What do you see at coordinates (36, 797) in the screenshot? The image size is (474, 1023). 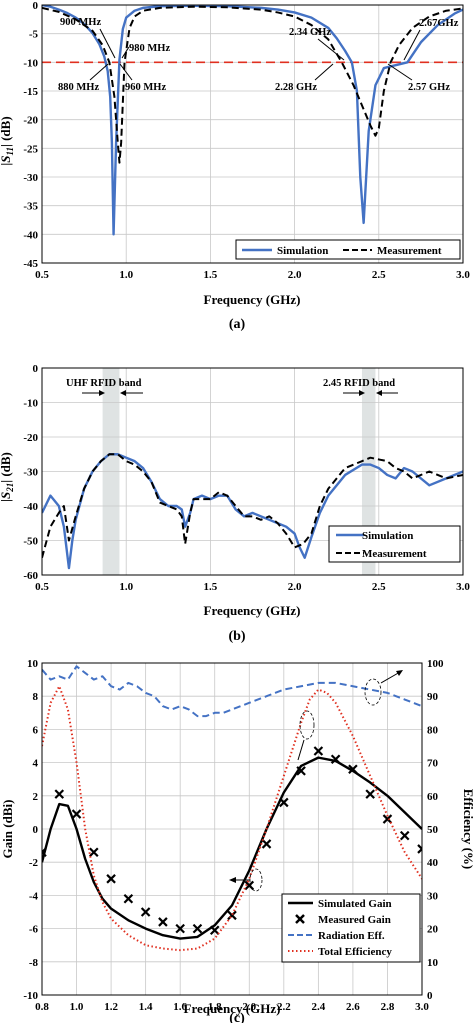 I see `y-tick-label: 2` at bounding box center [36, 797].